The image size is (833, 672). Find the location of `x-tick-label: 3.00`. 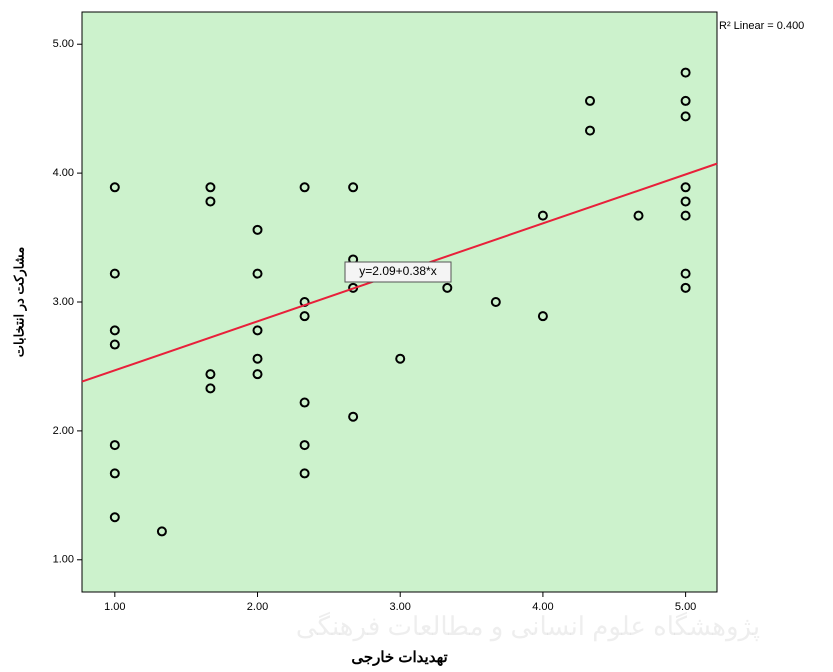

x-tick-label: 3.00 is located at coordinates (400, 607).